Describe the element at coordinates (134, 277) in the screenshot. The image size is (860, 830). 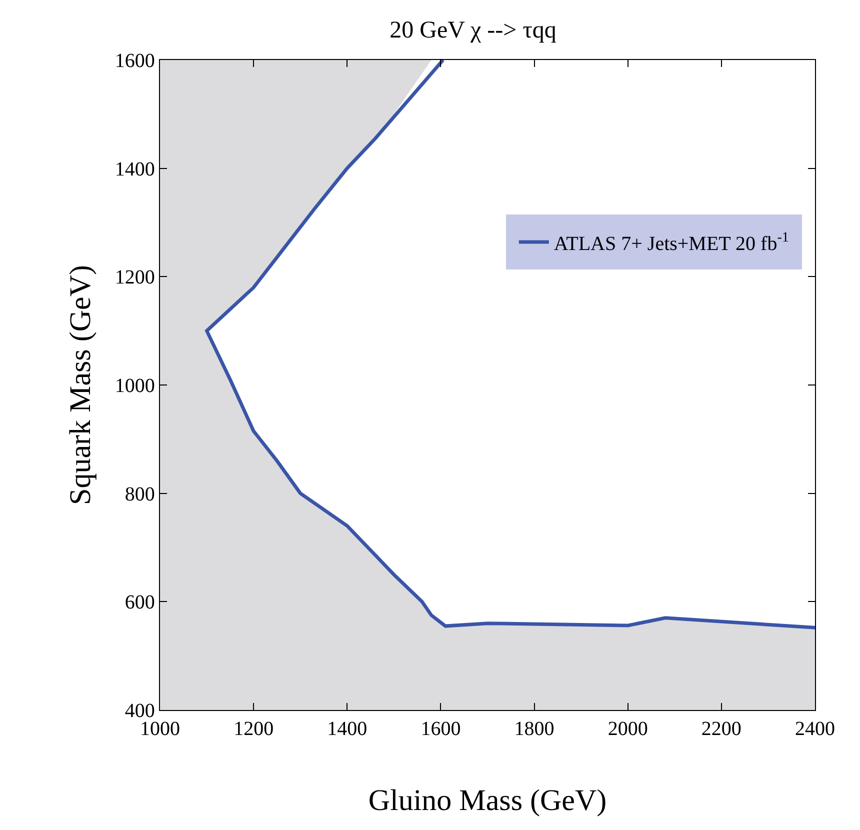
I see `y-tick-label: 1200` at that location.